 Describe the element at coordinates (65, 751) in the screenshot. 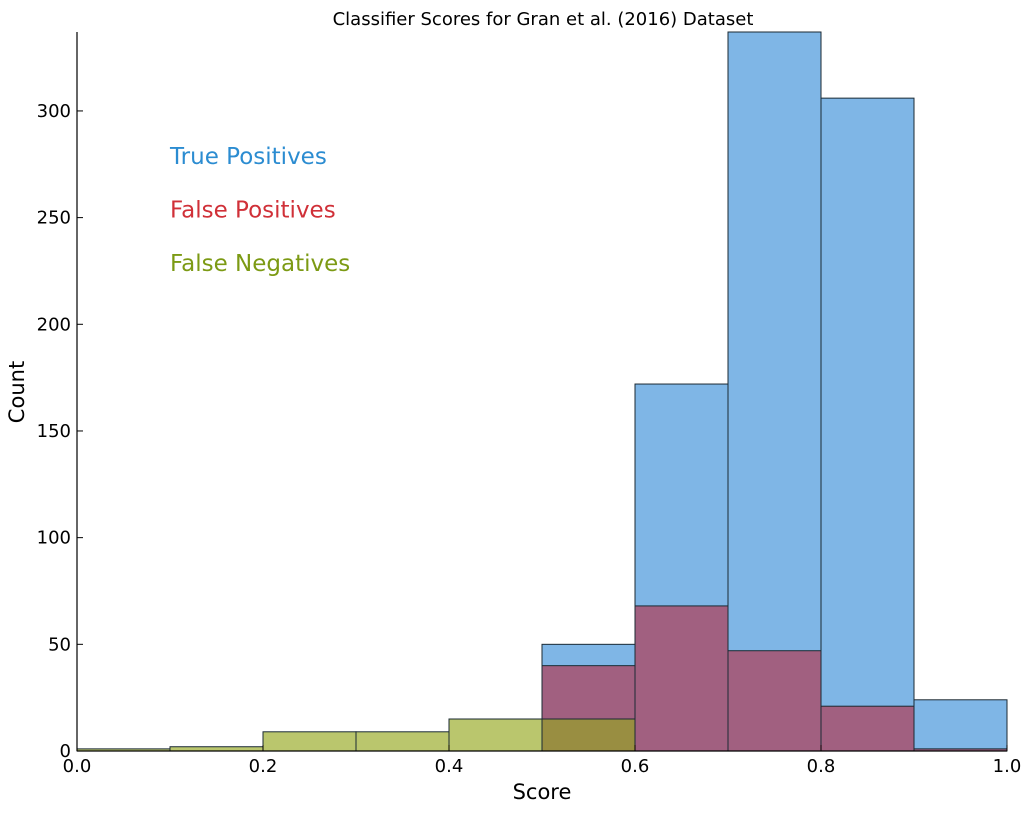

I see `y-tick-label: 0` at that location.